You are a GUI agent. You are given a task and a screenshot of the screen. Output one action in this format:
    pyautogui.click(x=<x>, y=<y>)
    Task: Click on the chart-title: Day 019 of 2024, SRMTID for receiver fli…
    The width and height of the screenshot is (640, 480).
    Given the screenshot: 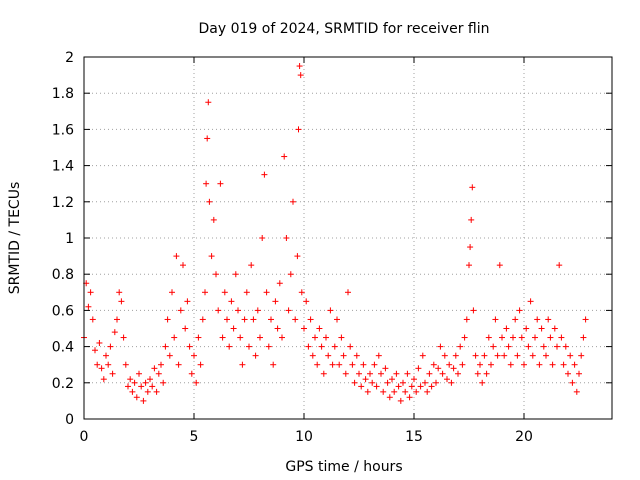 What is the action you would take?
    pyautogui.click(x=344, y=29)
    